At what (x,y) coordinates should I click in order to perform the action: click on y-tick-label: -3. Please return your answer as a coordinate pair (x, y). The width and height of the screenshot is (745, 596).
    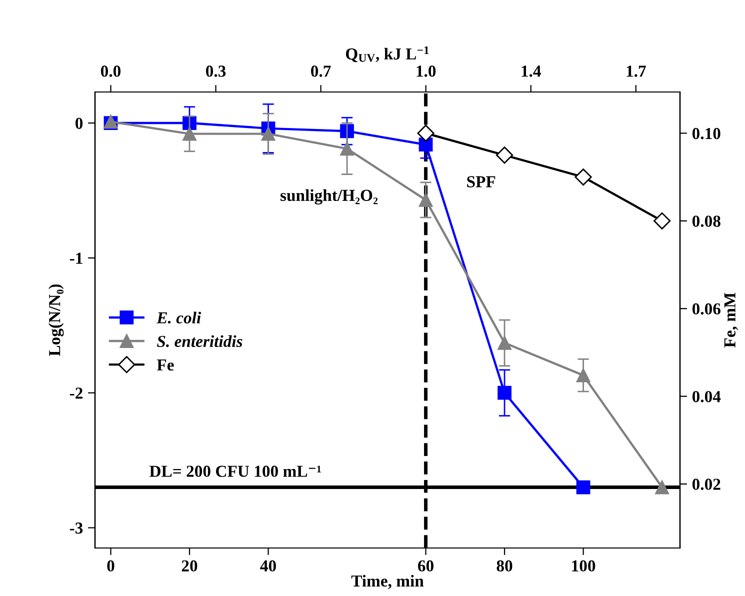
    Looking at the image, I should click on (76, 528).